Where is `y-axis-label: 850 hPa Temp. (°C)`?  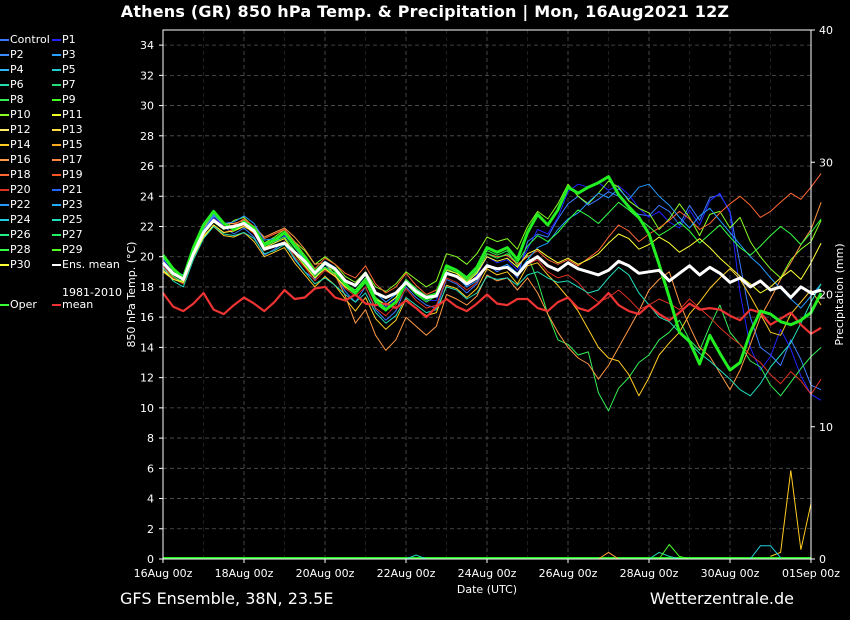 y-axis-label: 850 hPa Temp. (°C) is located at coordinates (131, 295).